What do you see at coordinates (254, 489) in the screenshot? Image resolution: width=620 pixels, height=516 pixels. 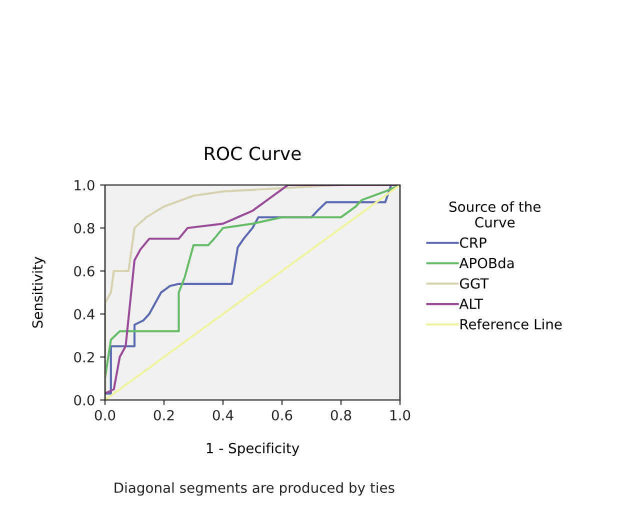 I see `text: Diagonal segments are produced by ties` at bounding box center [254, 489].